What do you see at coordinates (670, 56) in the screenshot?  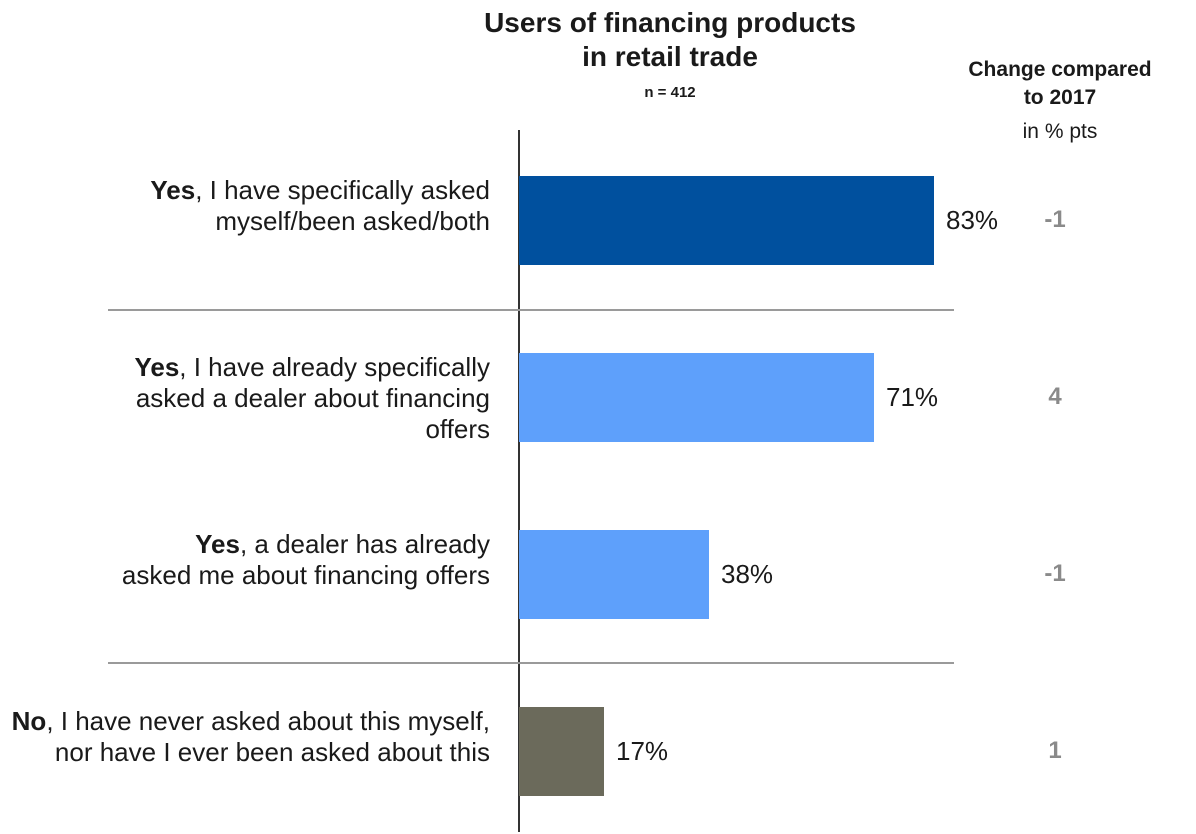 I see `chart-title-line2: in retail trade` at bounding box center [670, 56].